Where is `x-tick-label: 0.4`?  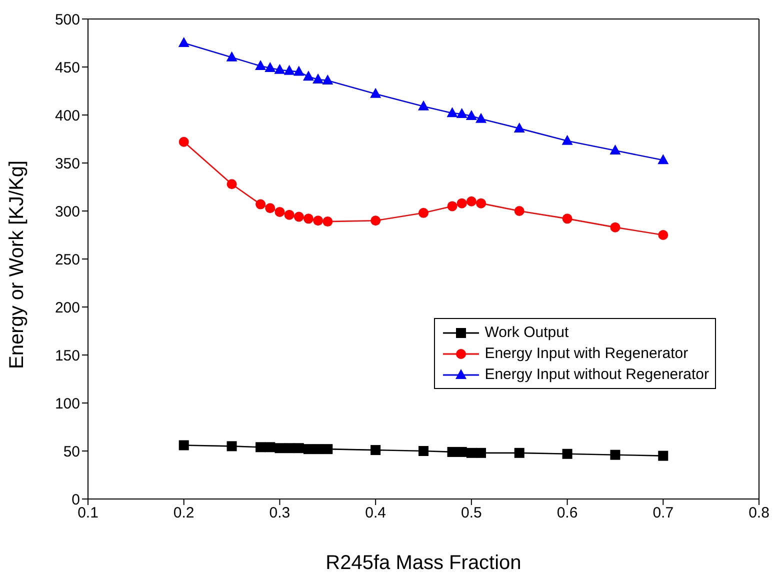
x-tick-label: 0.4 is located at coordinates (375, 513).